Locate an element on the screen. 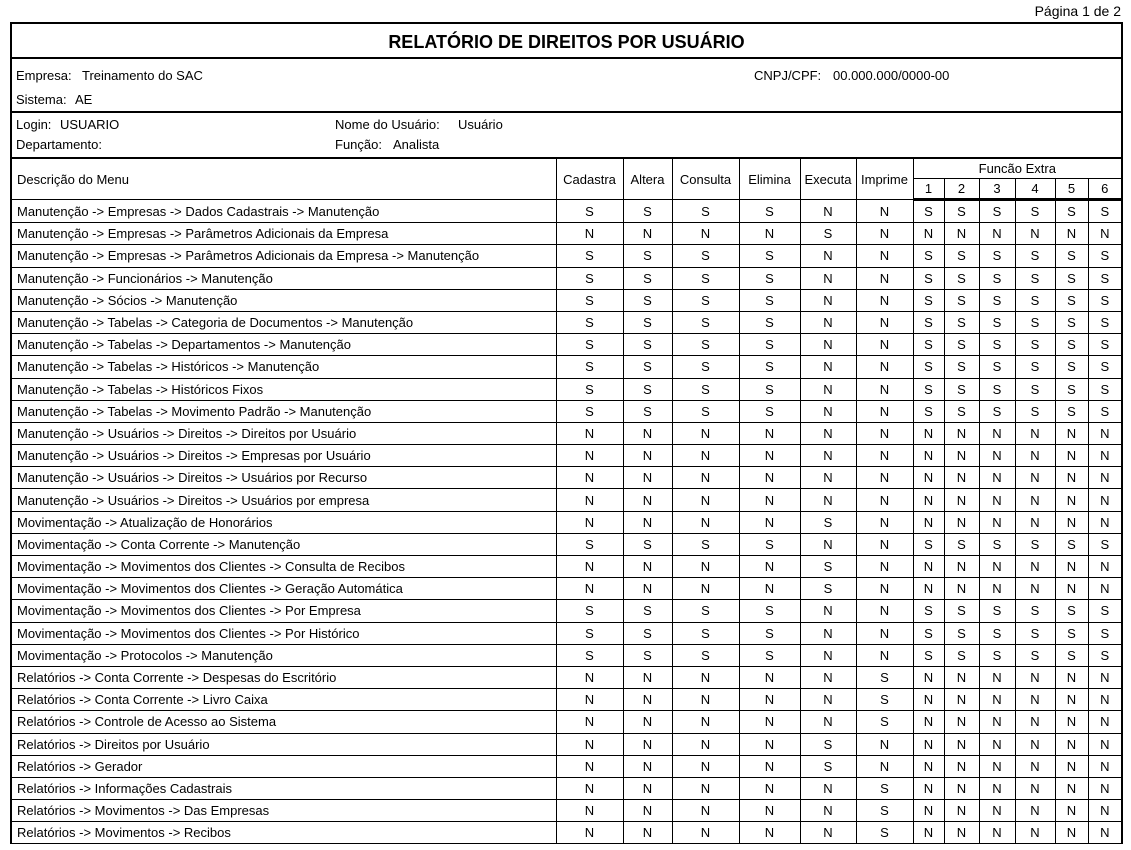 The image size is (1131, 850). header-extra-4: 4 is located at coordinates (1035, 189).